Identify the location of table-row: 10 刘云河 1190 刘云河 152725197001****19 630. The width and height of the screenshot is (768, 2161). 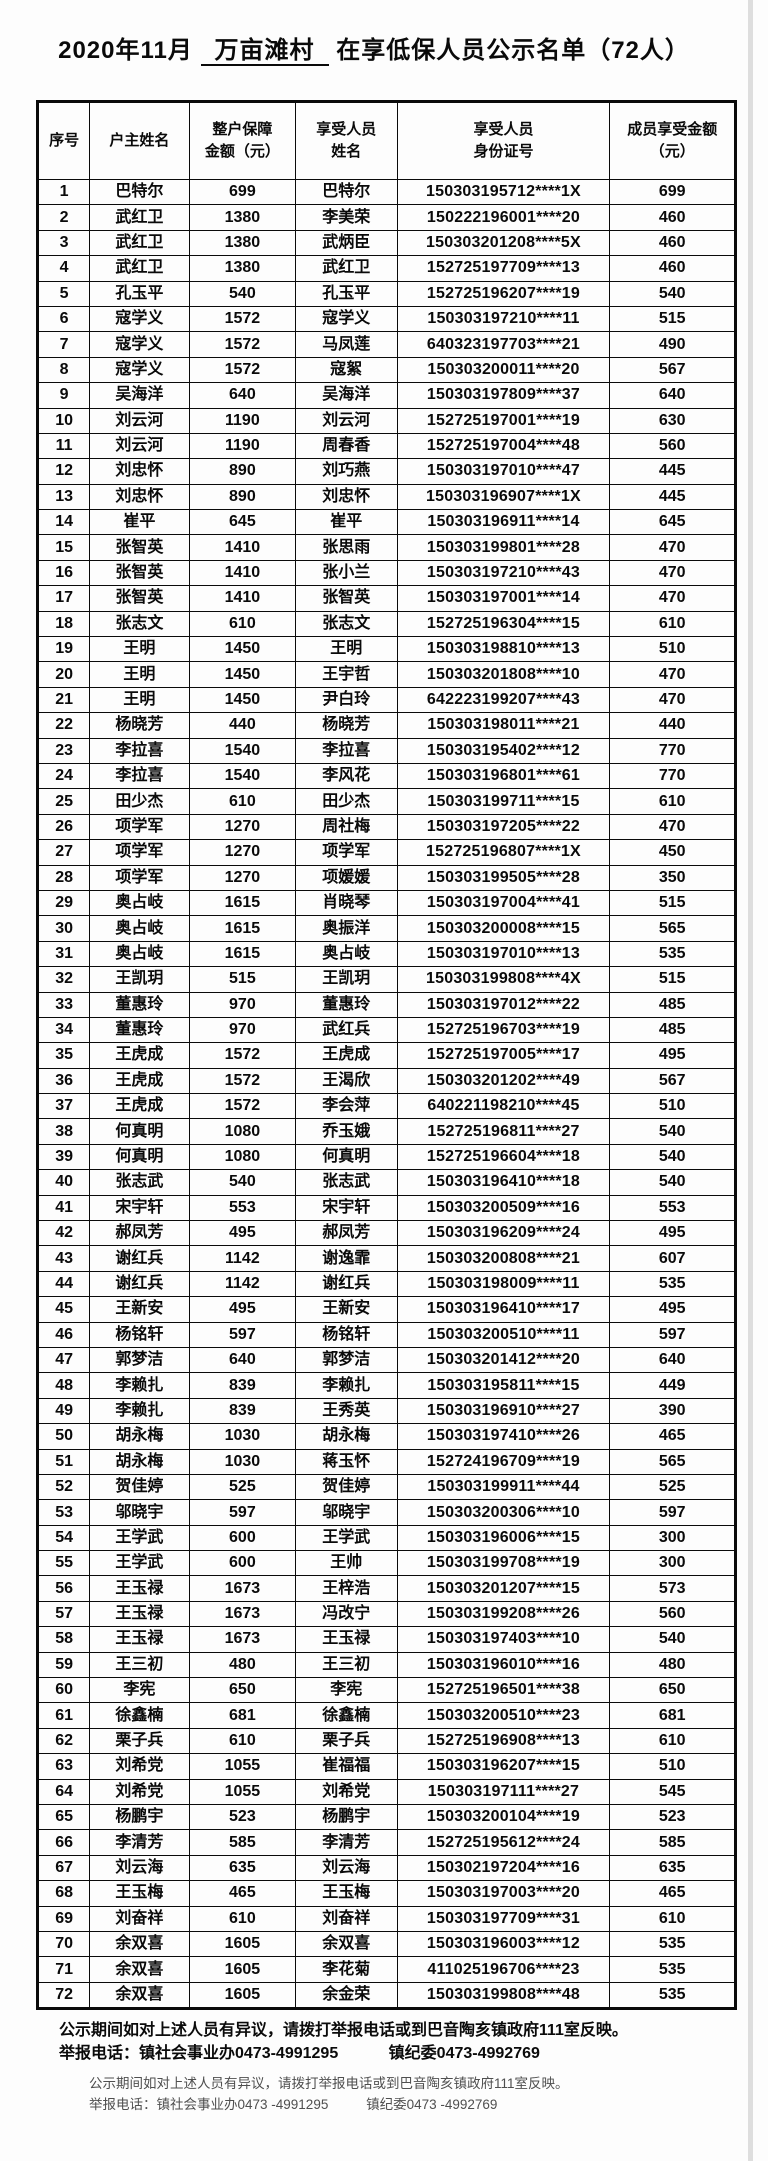
(386, 420).